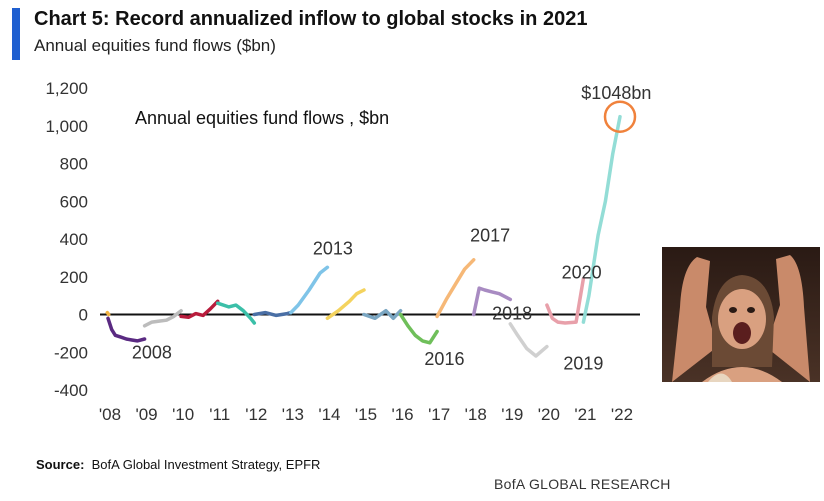 This screenshot has width=824, height=501. What do you see at coordinates (74, 164) in the screenshot?
I see `y-tick-label: 800` at bounding box center [74, 164].